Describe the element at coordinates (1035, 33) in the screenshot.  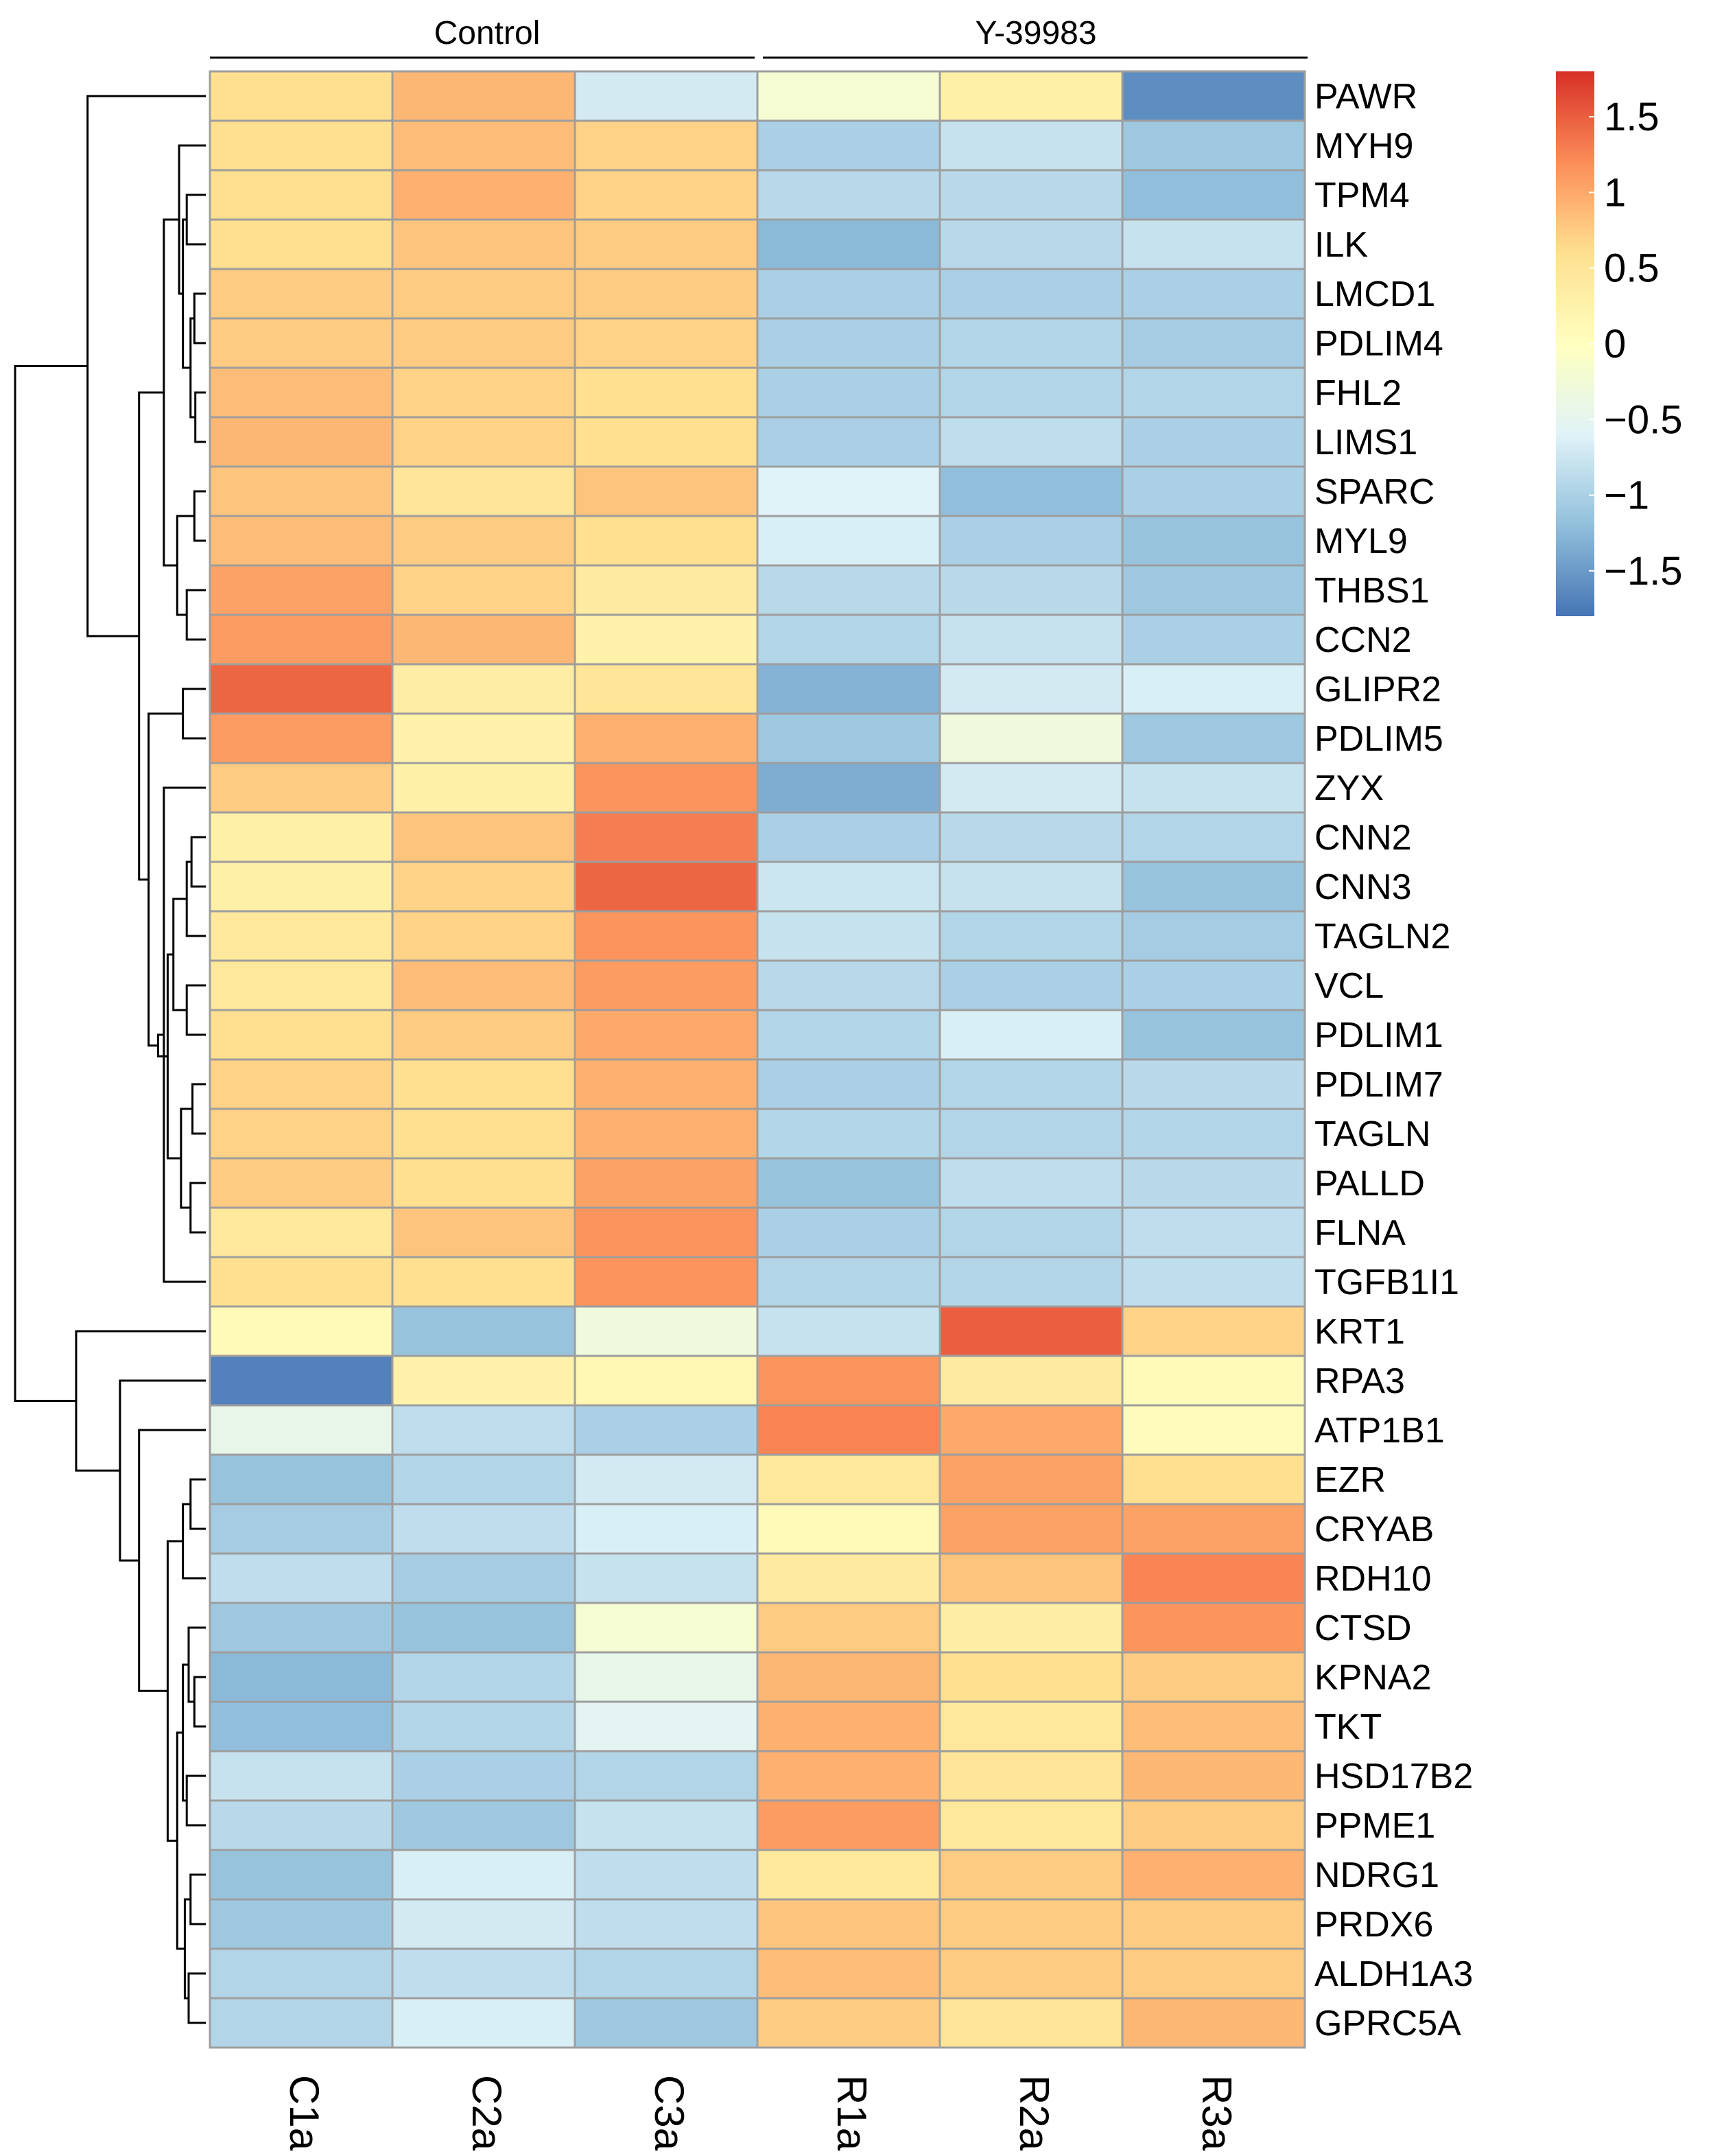
I see `group-label-y39983: Y-39983` at that location.